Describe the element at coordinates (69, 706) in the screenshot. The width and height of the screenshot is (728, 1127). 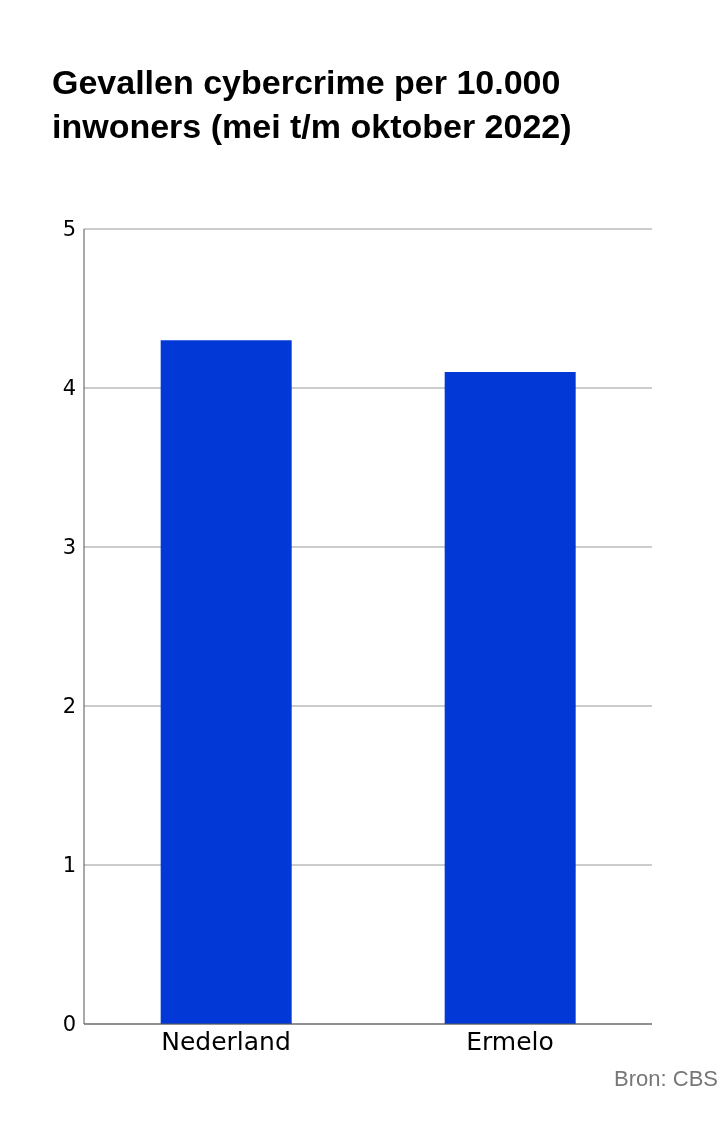
I see `y-tick-label: 2` at that location.